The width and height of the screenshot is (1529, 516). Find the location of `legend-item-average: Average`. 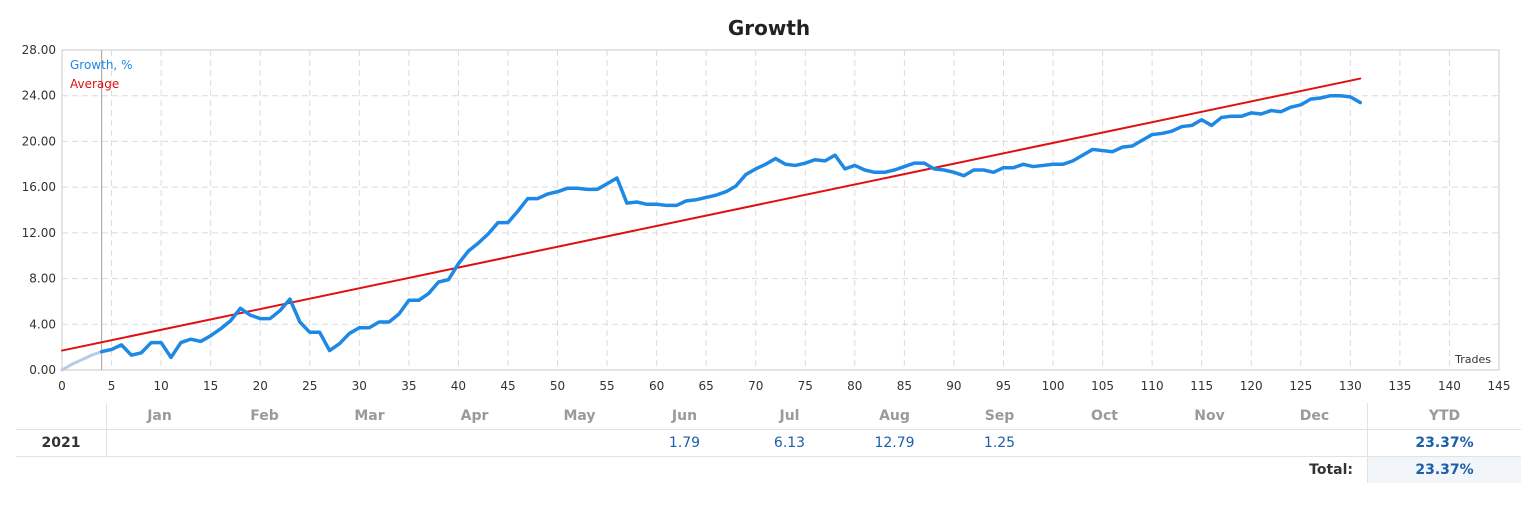

legend-item-average: Average is located at coordinates (94, 84).